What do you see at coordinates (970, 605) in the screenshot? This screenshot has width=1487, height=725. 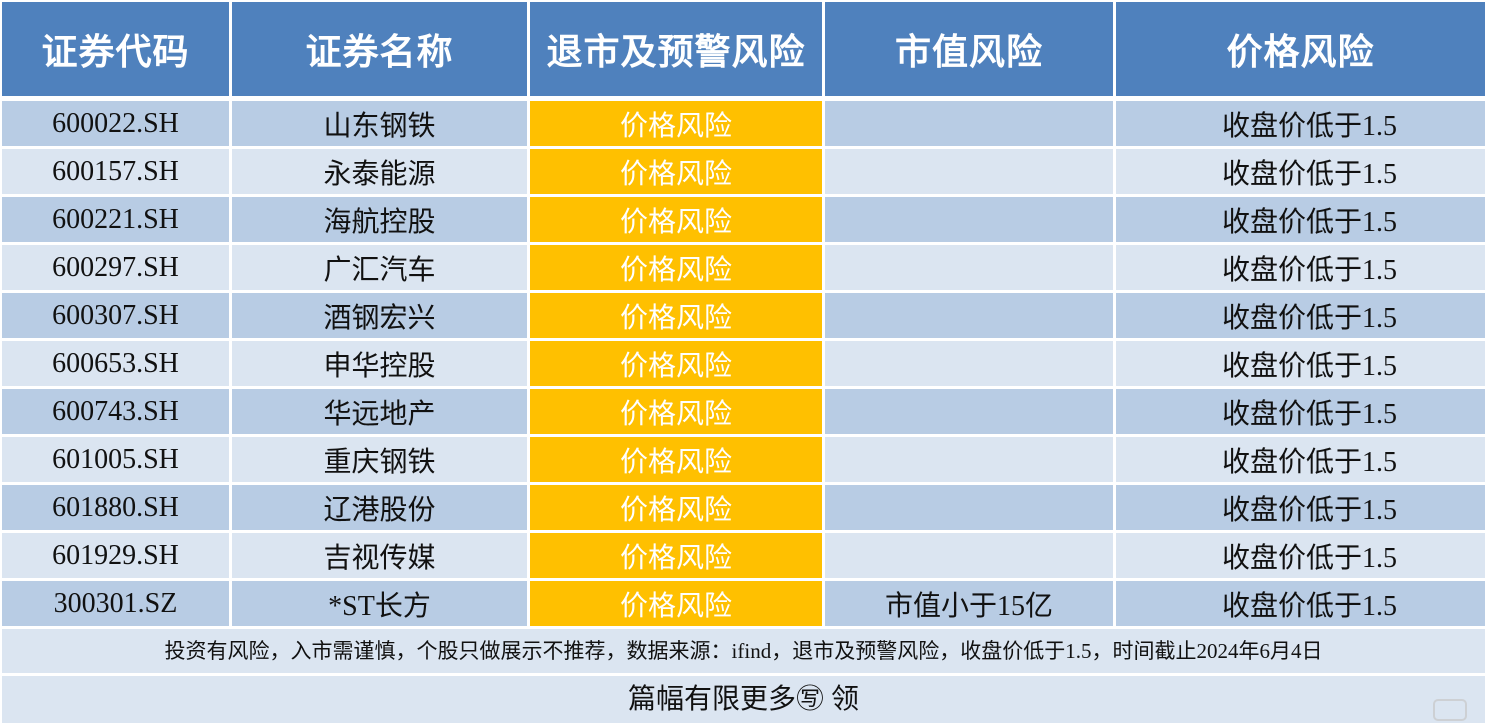 I see `cell-cap-risk: 市值小于15亿` at bounding box center [970, 605].